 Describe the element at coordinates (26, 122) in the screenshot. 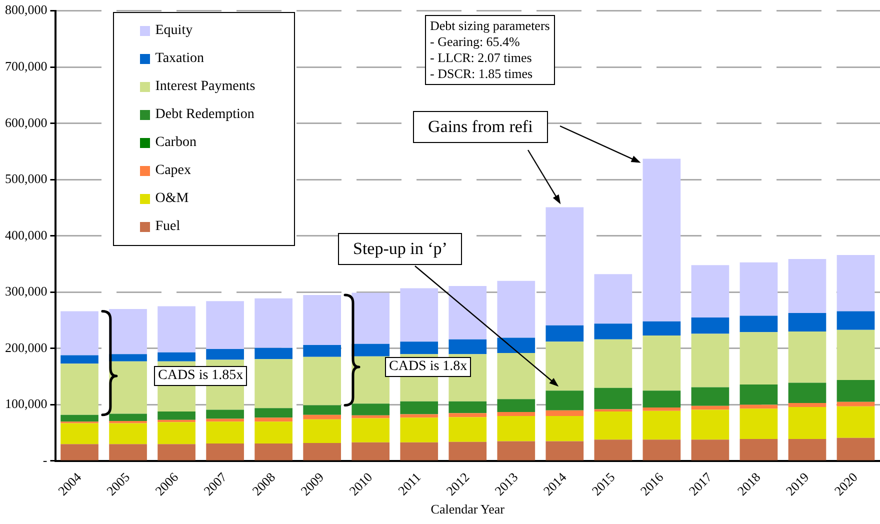

I see `y-tick-label: 600,000` at that location.